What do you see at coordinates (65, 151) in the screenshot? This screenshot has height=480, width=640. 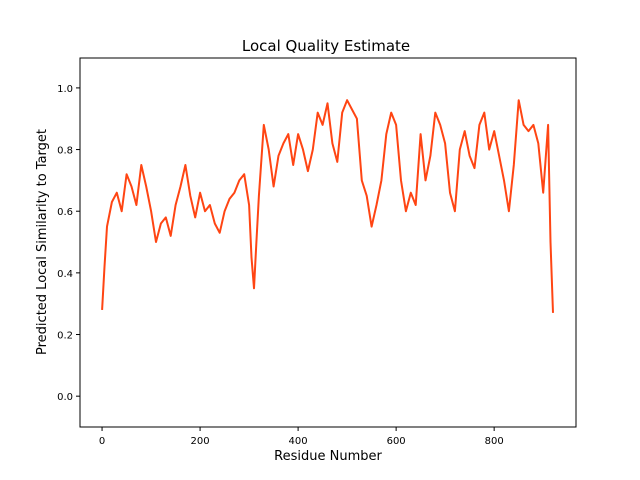 I see `y-tick-label: 0.8` at bounding box center [65, 151].